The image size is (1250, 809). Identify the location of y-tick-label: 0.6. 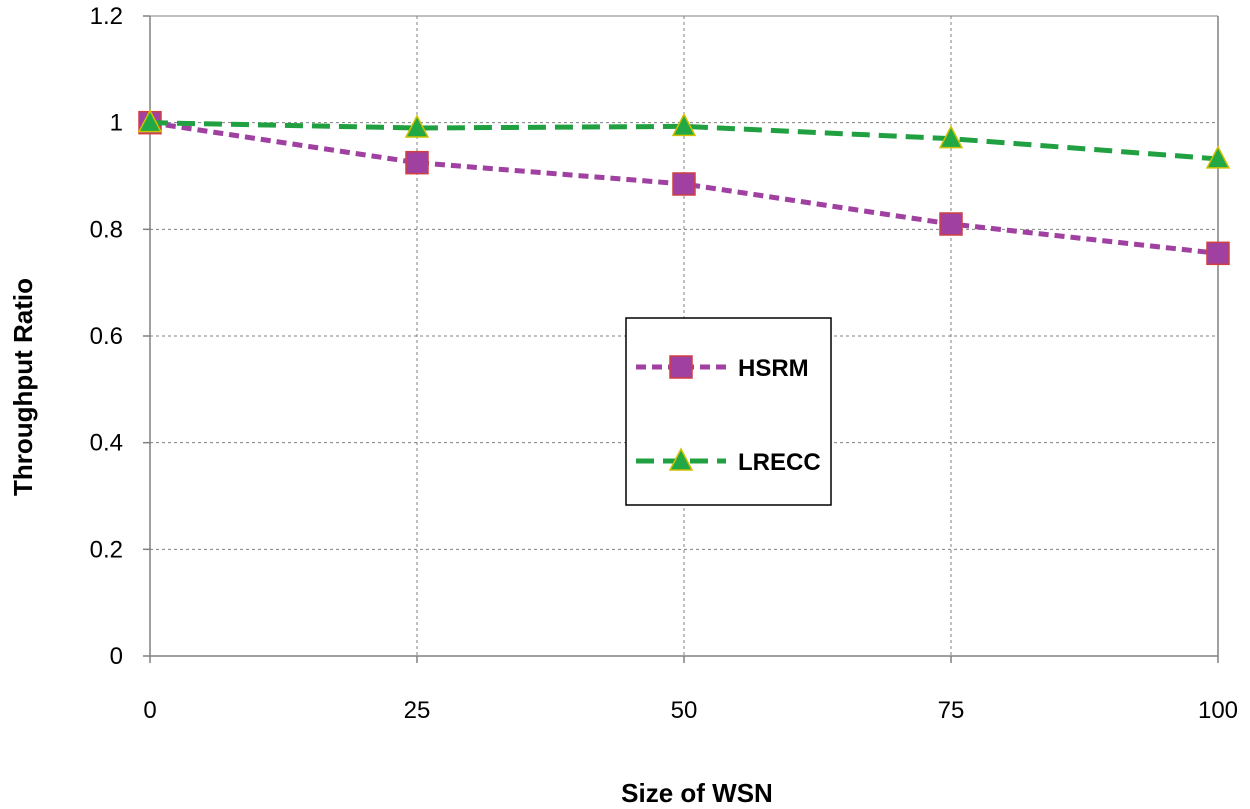
(106, 336).